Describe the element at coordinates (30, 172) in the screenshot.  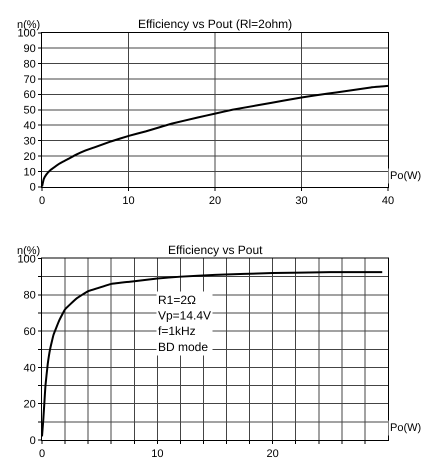
I see `y-tick-label: 10` at that location.